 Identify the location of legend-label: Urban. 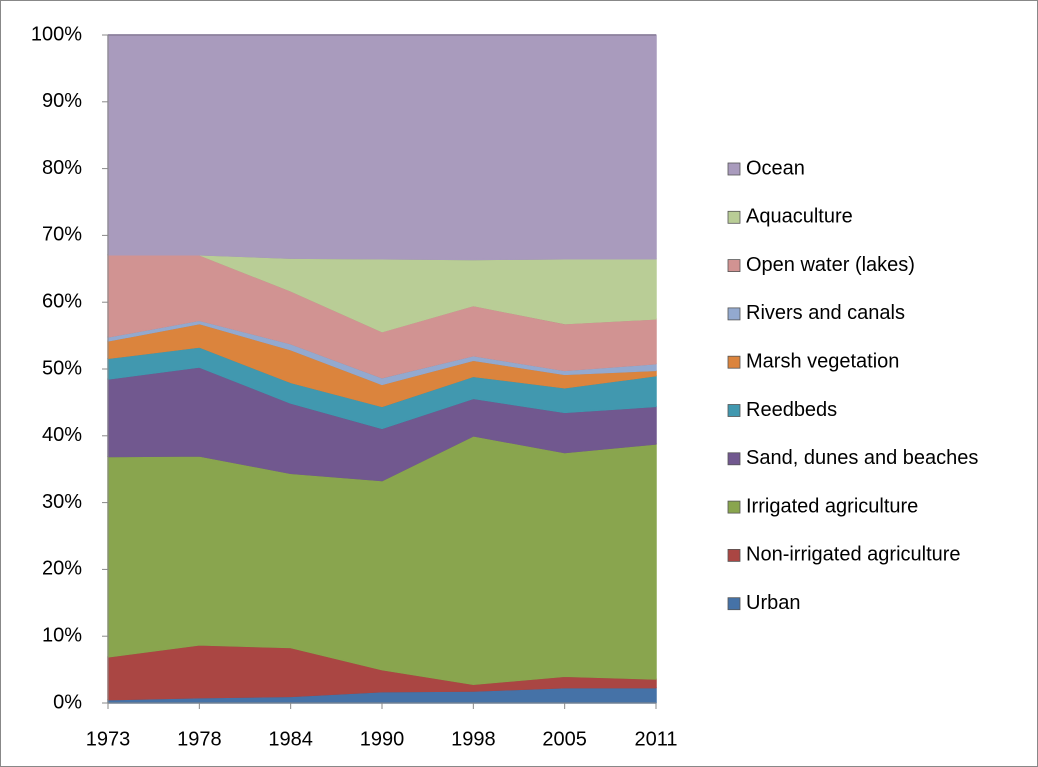
(773, 603).